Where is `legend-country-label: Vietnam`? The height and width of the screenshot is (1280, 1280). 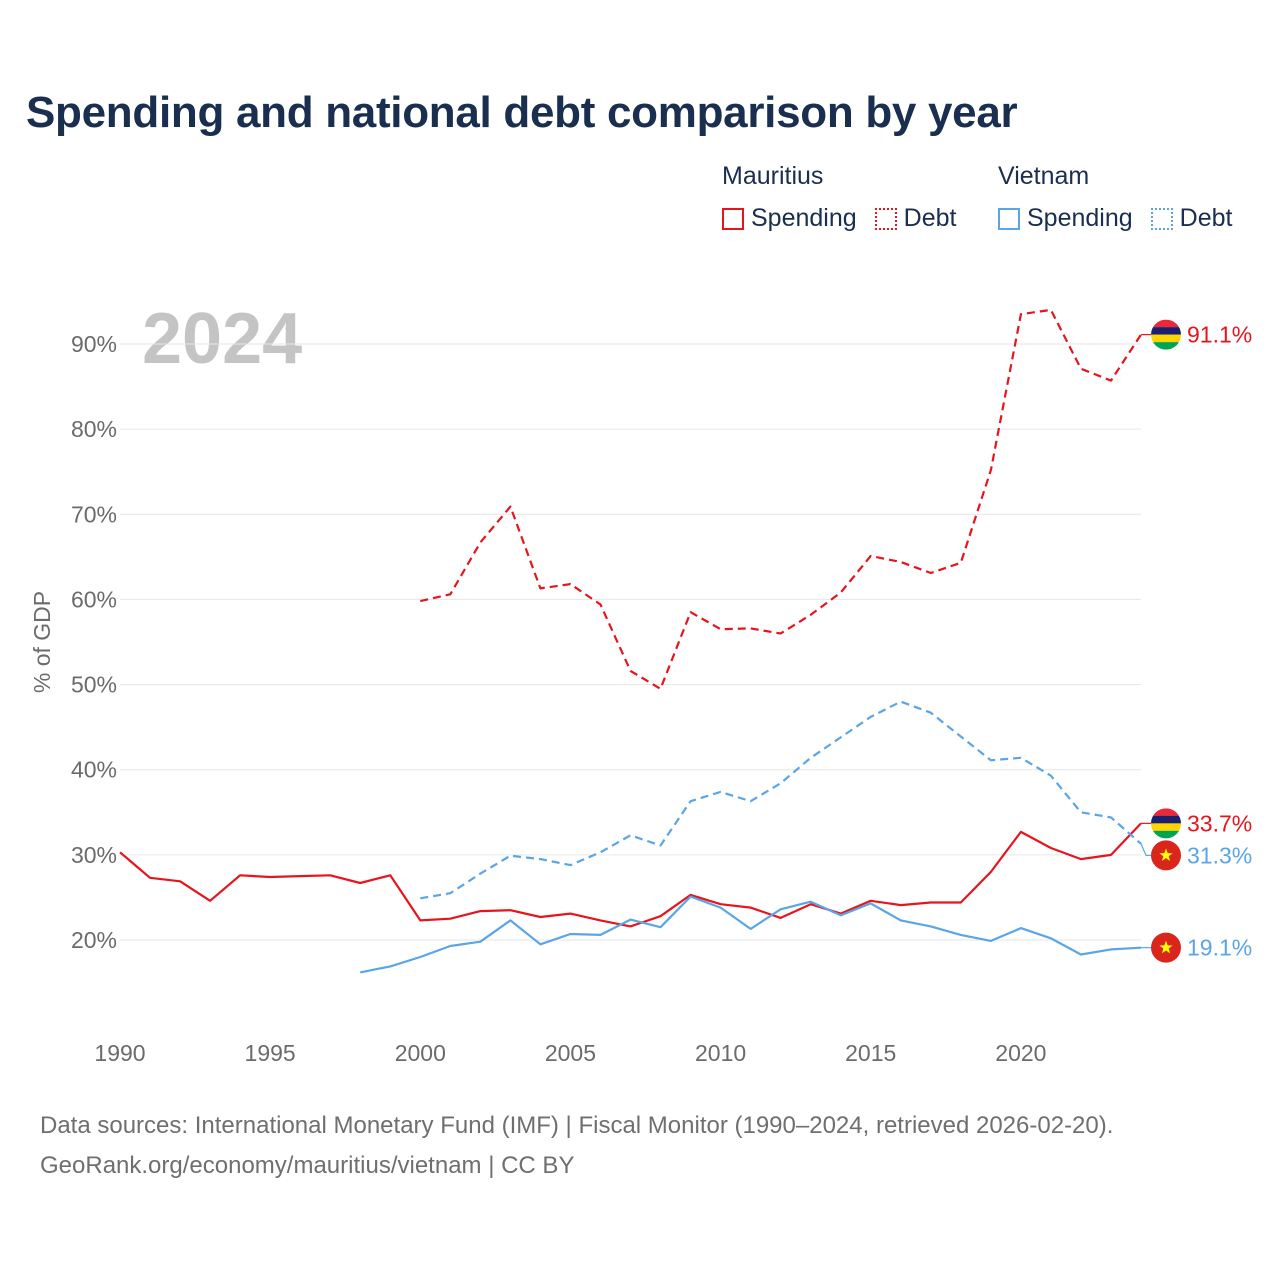 legend-country-label: Vietnam is located at coordinates (1044, 176).